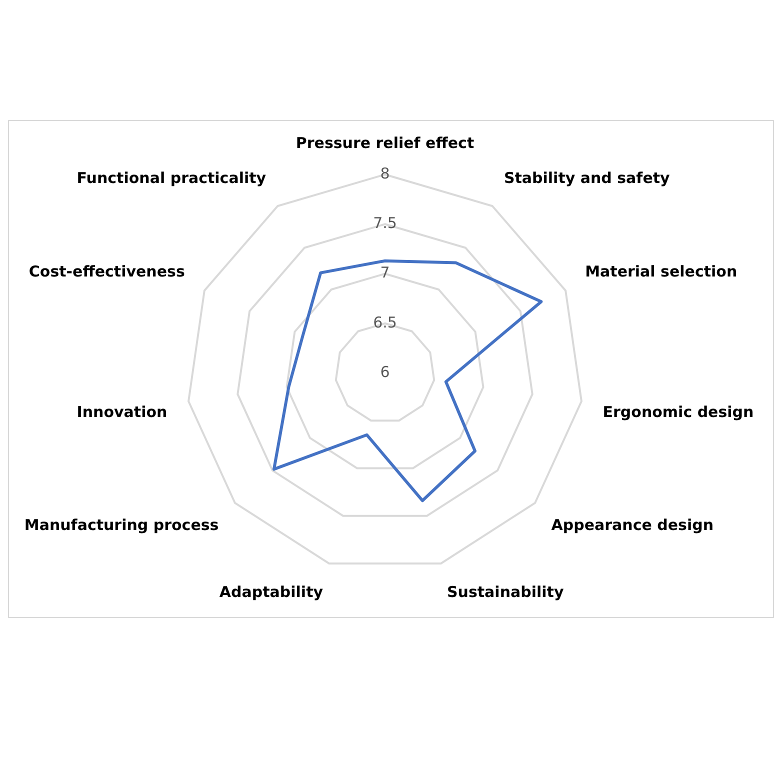 This screenshot has width=782, height=782. I want to click on y-tick-label: 7, so click(385, 273).